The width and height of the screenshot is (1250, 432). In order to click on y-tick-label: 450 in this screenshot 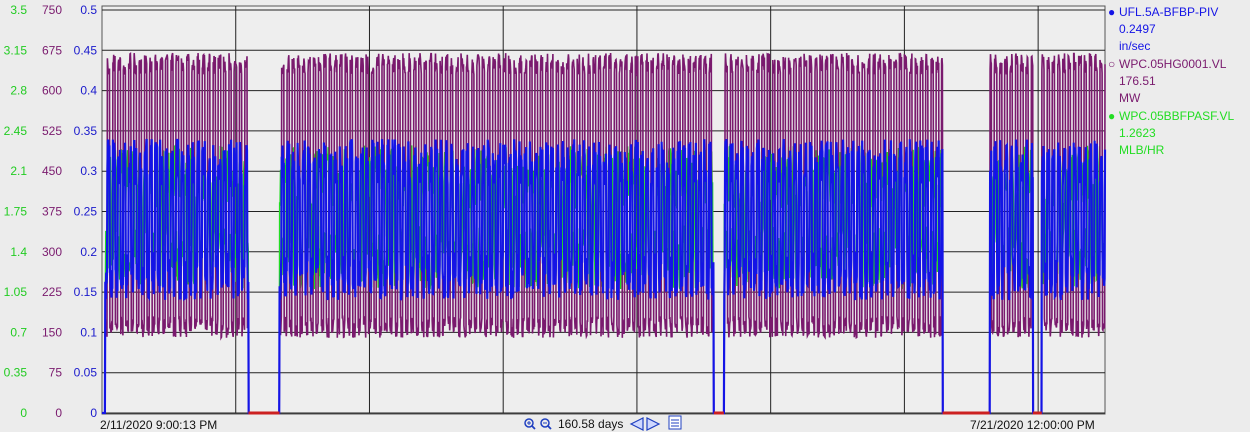, I will do `click(52, 171)`.